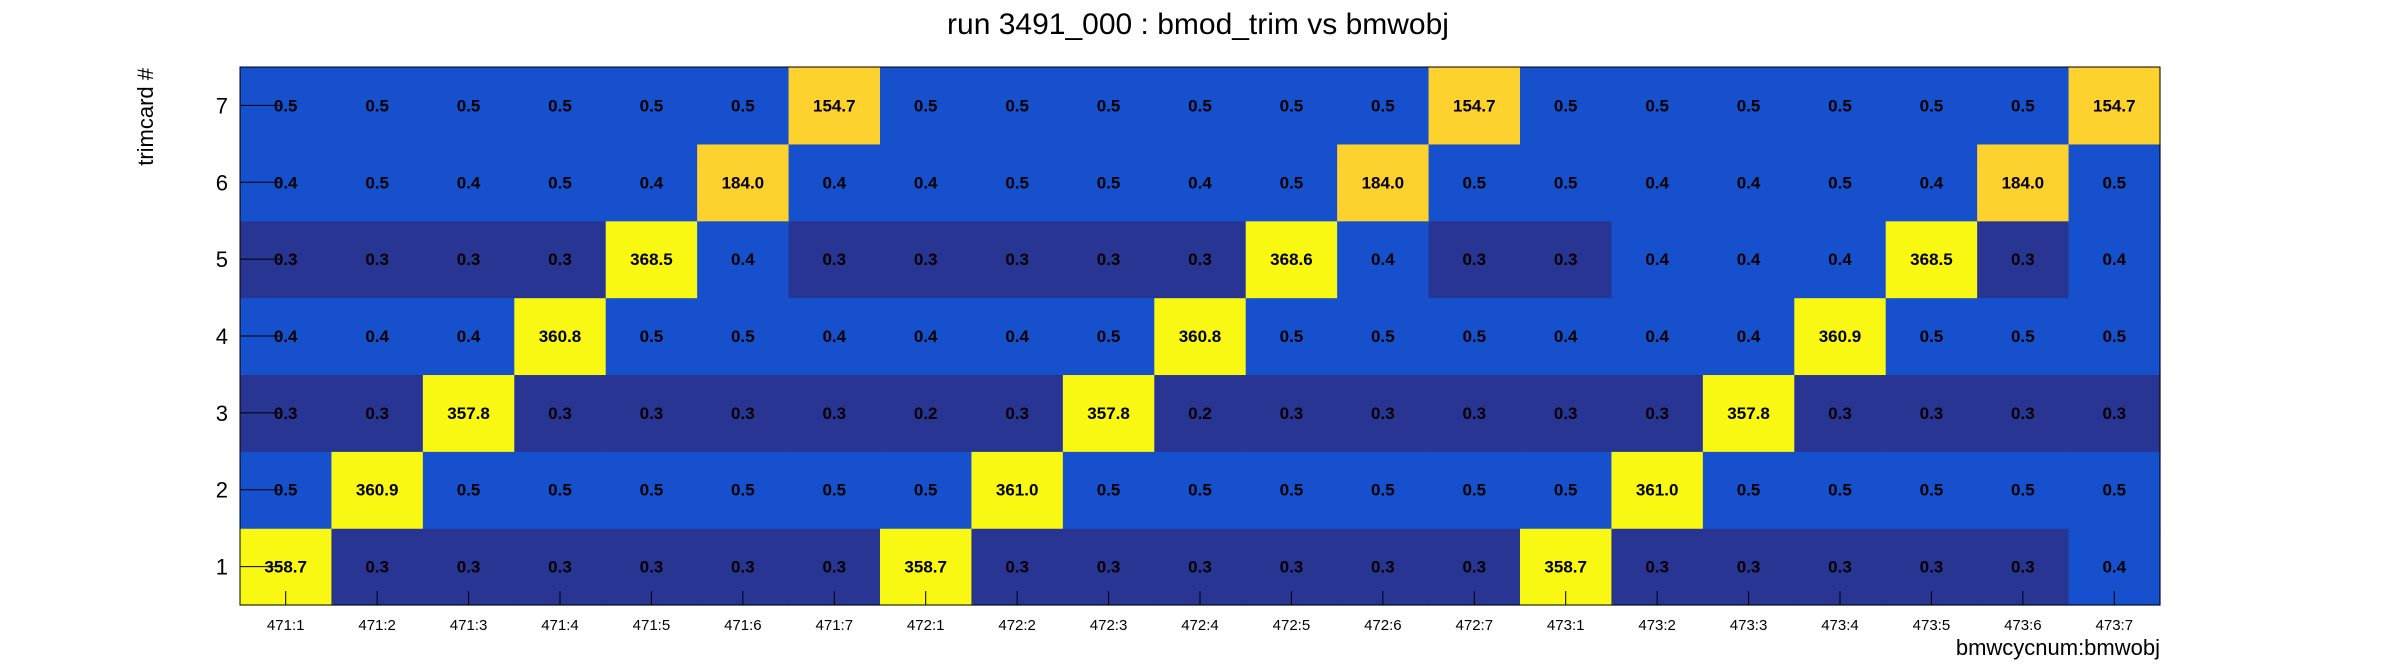 Image resolution: width=2396 pixels, height=672 pixels. Describe the element at coordinates (1475, 625) in the screenshot. I see `x-tick-label: 472:7` at that location.